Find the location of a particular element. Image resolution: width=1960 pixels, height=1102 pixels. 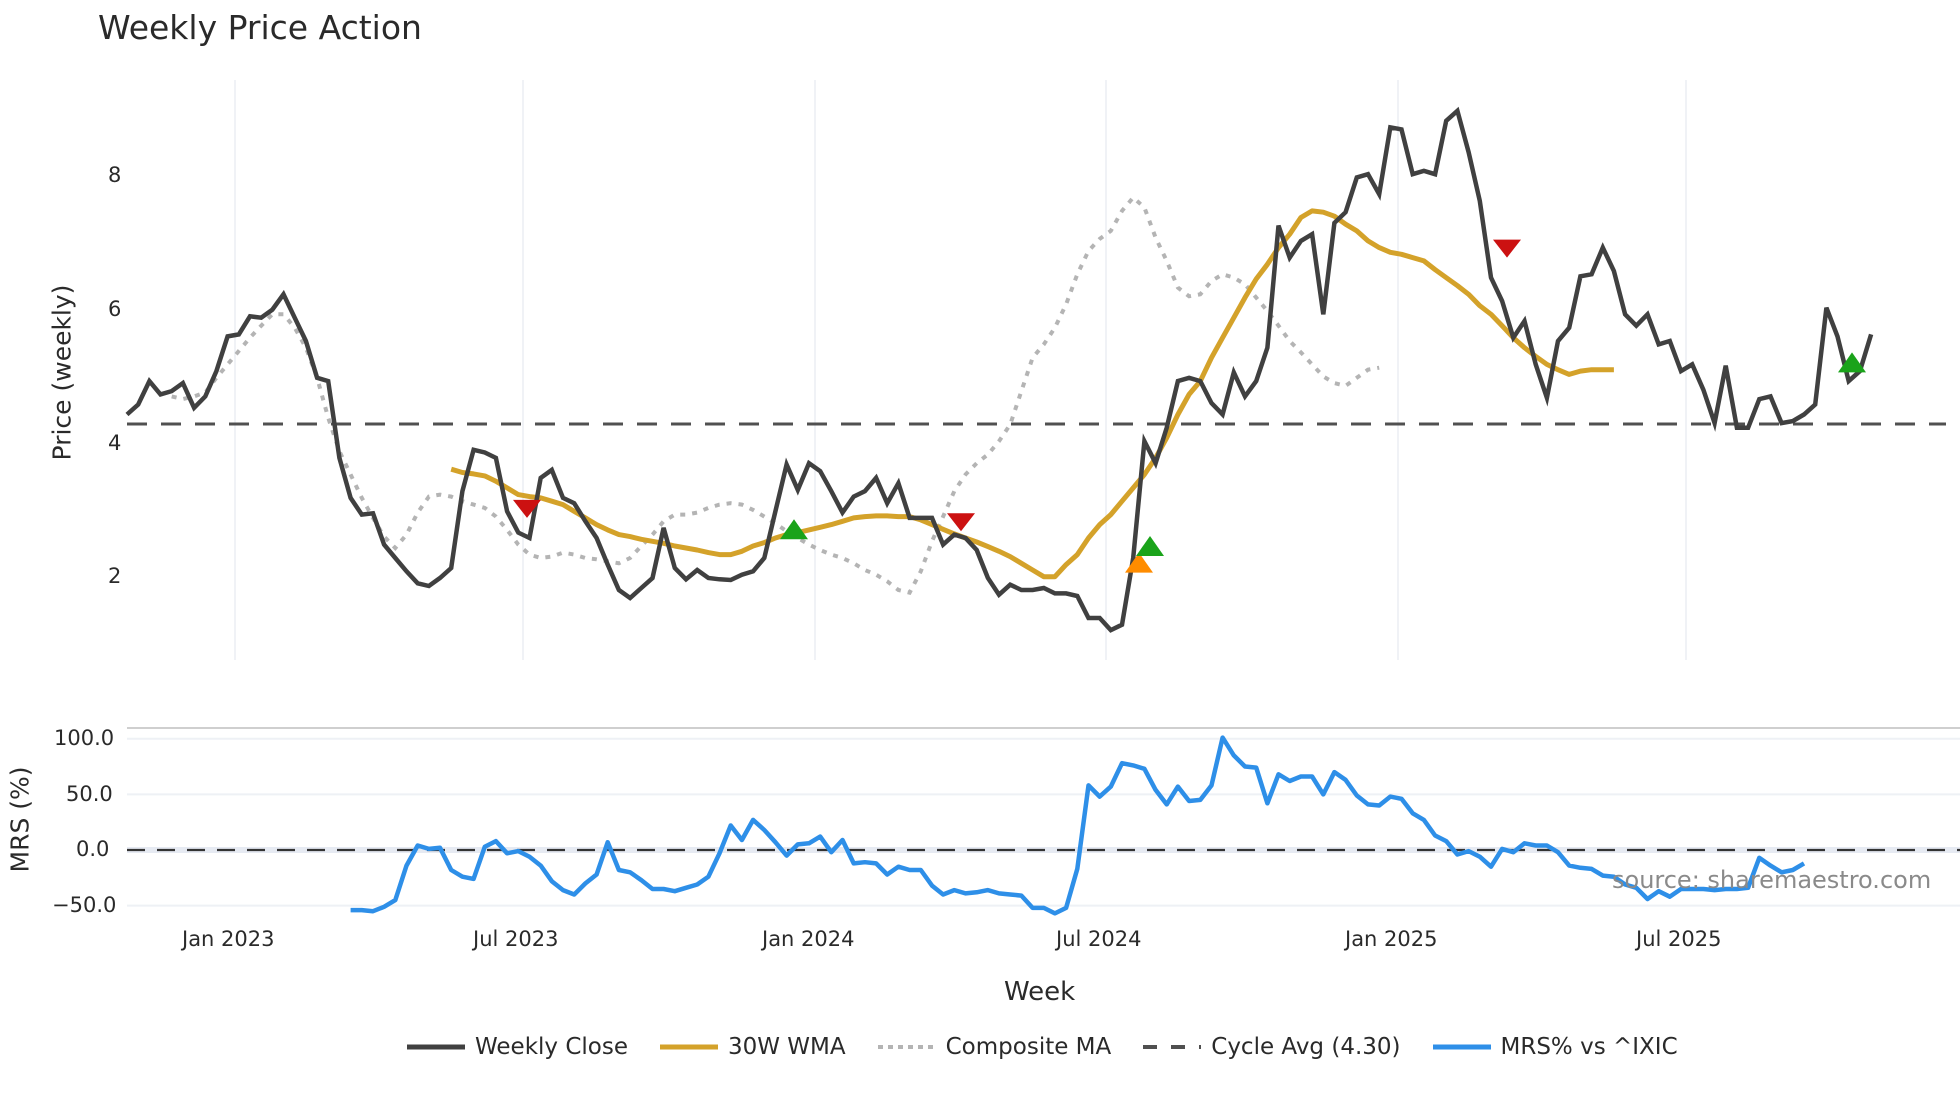

mrs-y-tick: −50.0 is located at coordinates (84, 905).